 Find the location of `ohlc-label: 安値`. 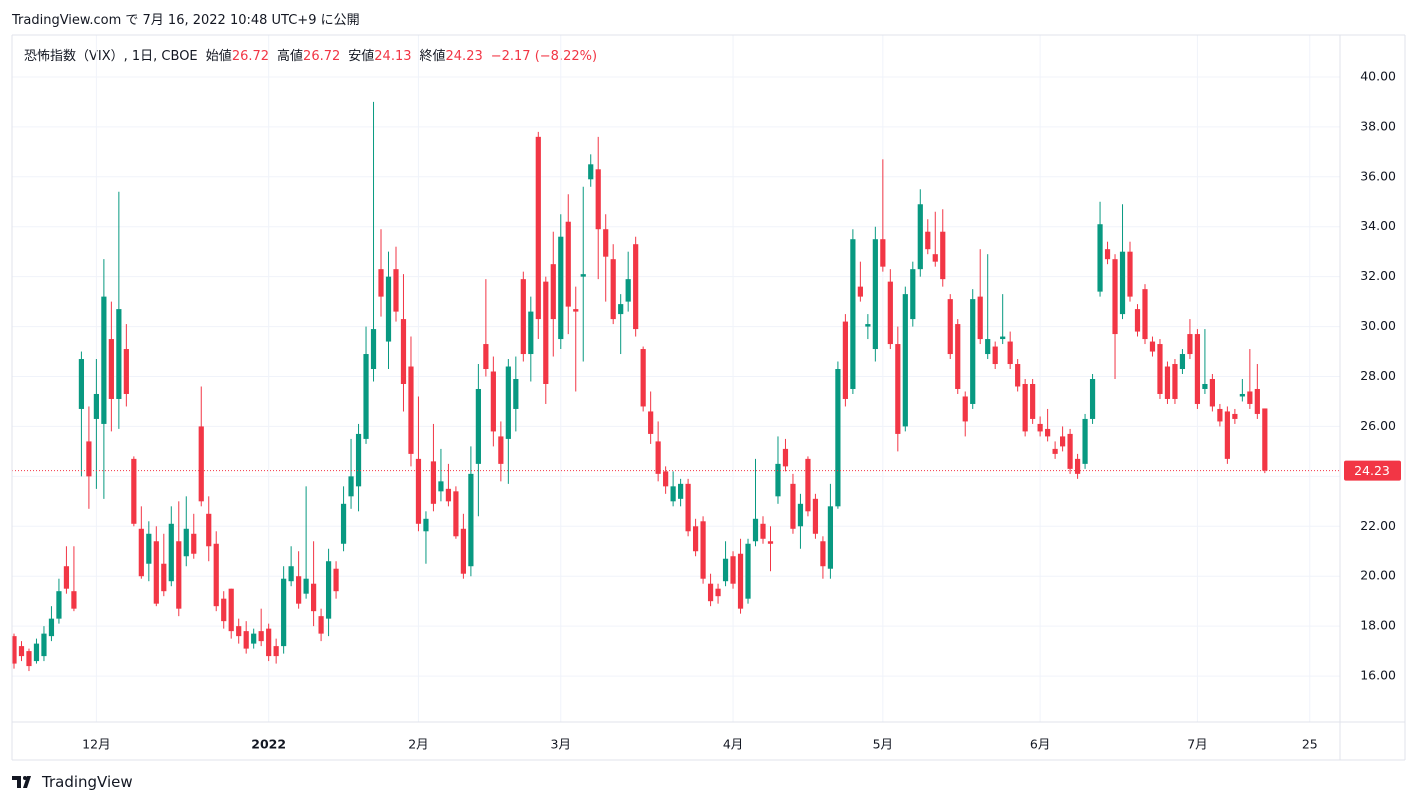

ohlc-label: 安値 is located at coordinates (361, 56).